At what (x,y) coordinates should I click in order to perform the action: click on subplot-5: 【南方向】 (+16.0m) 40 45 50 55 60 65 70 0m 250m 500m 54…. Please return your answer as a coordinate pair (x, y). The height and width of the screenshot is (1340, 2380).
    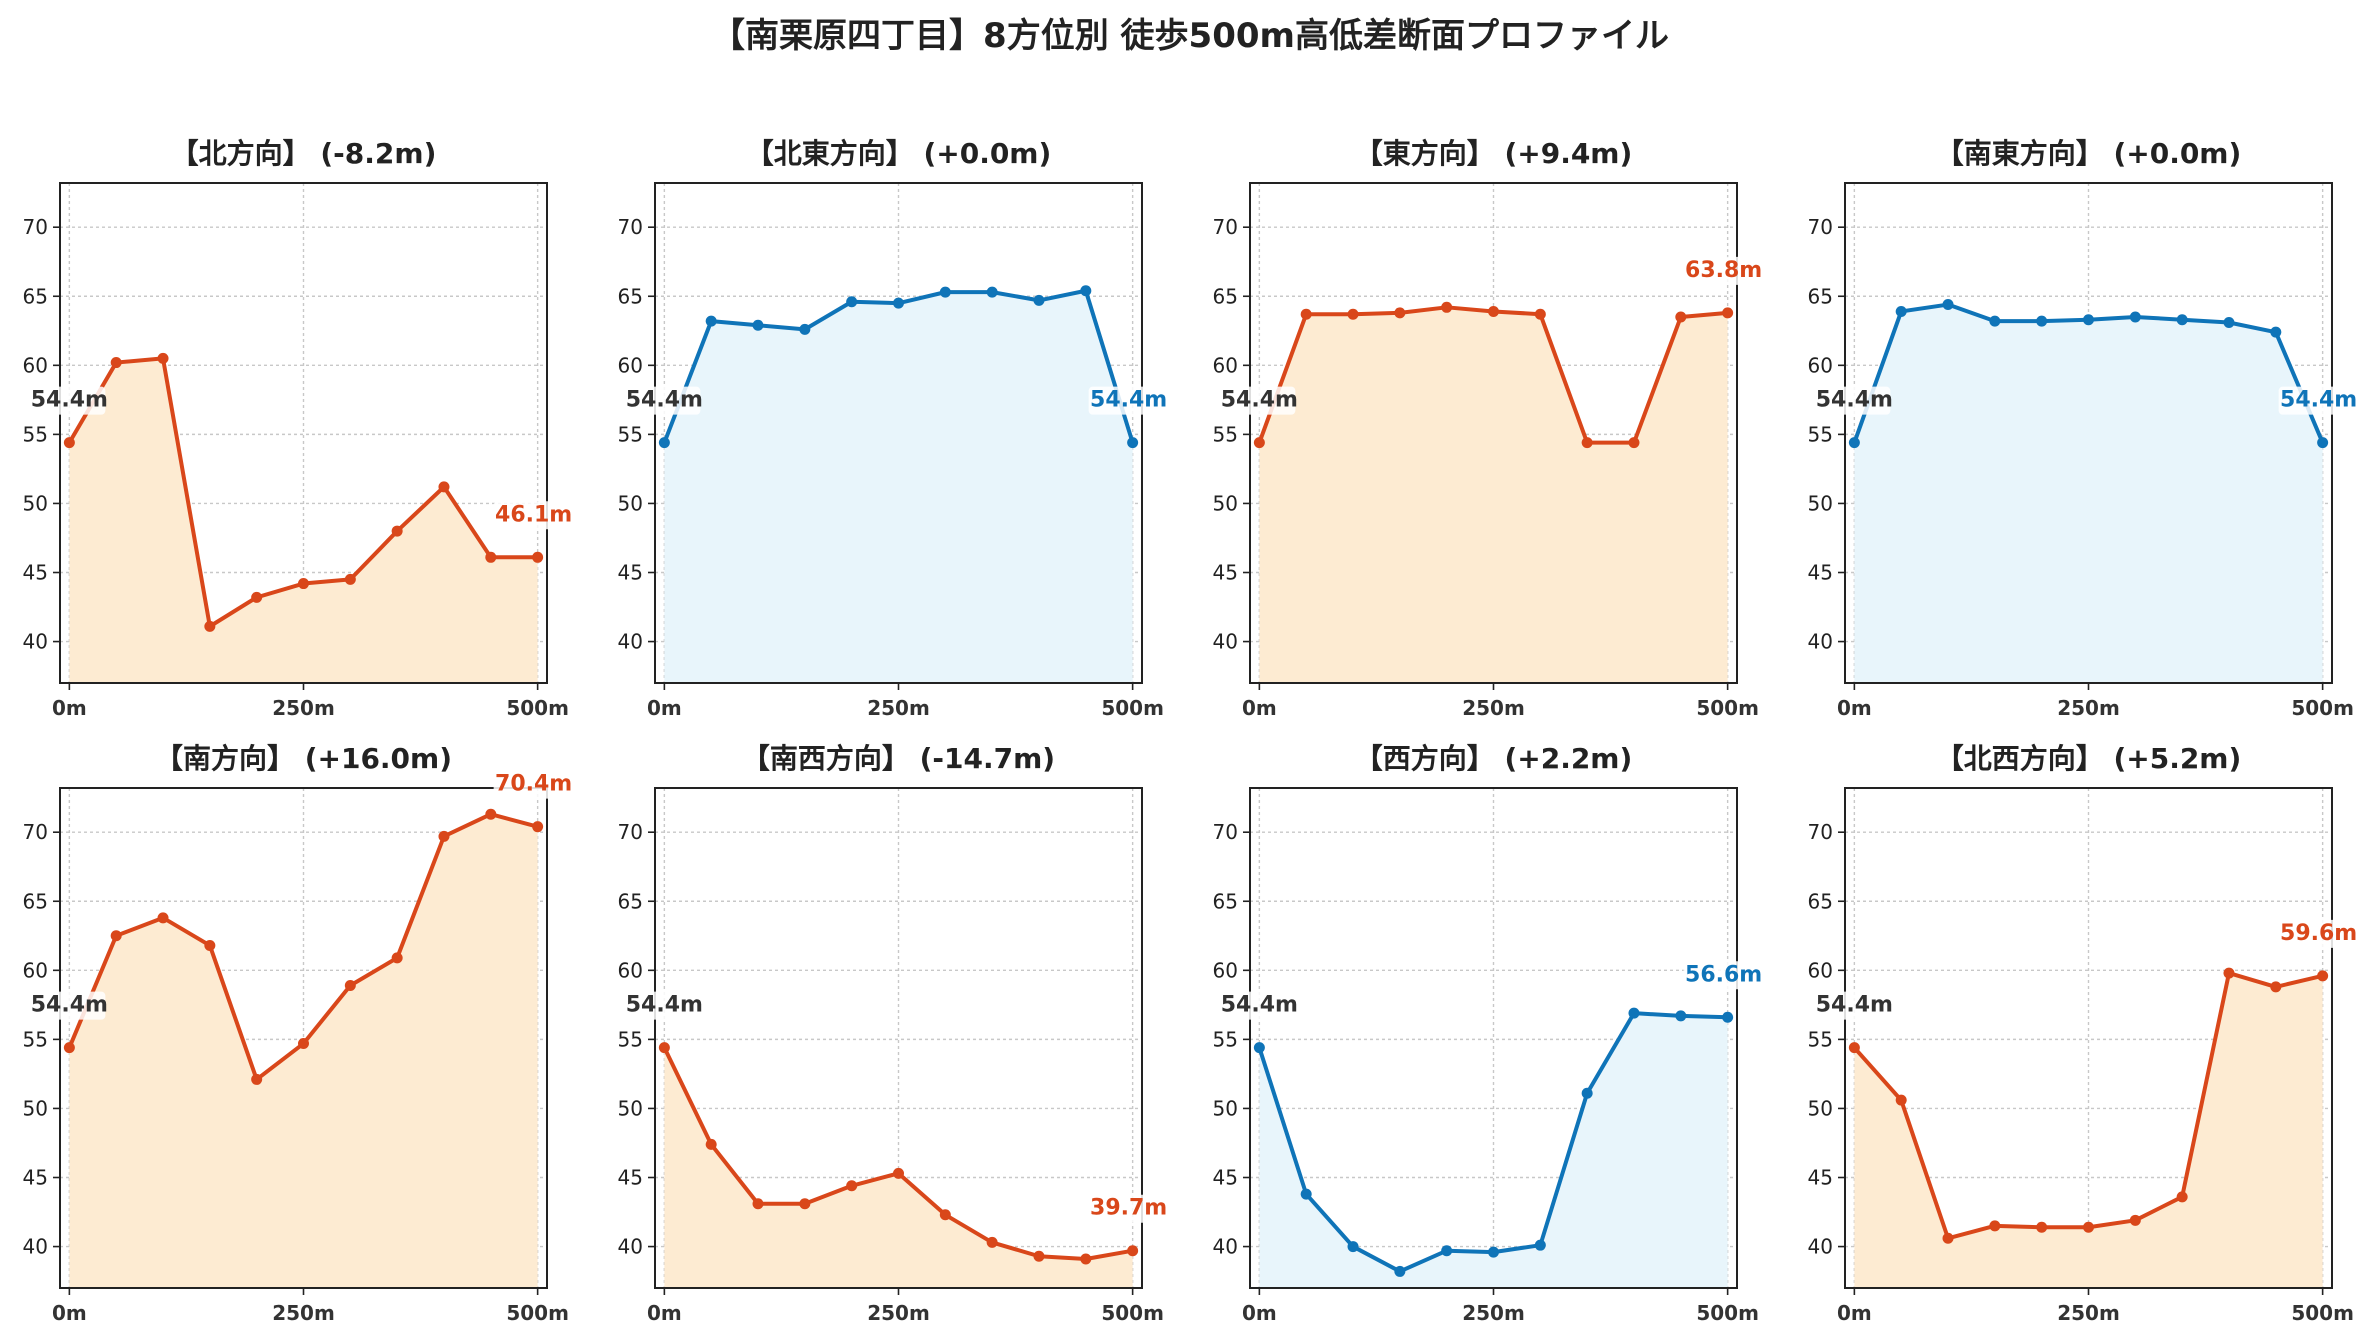
    Looking at the image, I should click on (298, 1033).